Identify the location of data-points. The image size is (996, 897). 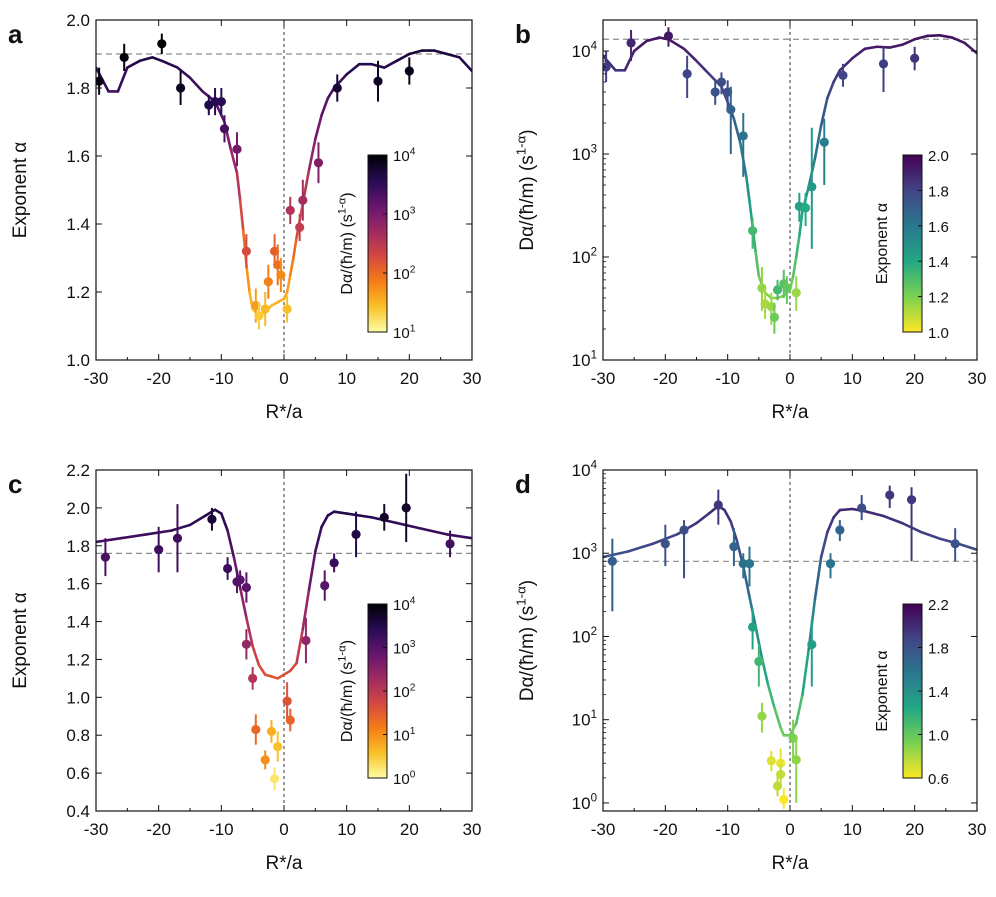
(277, 632).